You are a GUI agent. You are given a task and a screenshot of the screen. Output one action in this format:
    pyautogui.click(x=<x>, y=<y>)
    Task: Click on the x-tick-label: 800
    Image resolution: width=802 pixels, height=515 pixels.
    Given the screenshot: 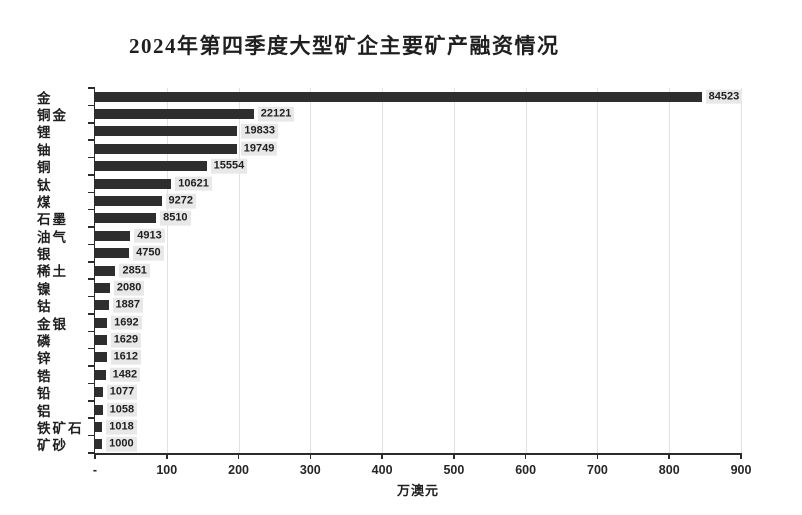 What is the action you would take?
    pyautogui.click(x=669, y=470)
    